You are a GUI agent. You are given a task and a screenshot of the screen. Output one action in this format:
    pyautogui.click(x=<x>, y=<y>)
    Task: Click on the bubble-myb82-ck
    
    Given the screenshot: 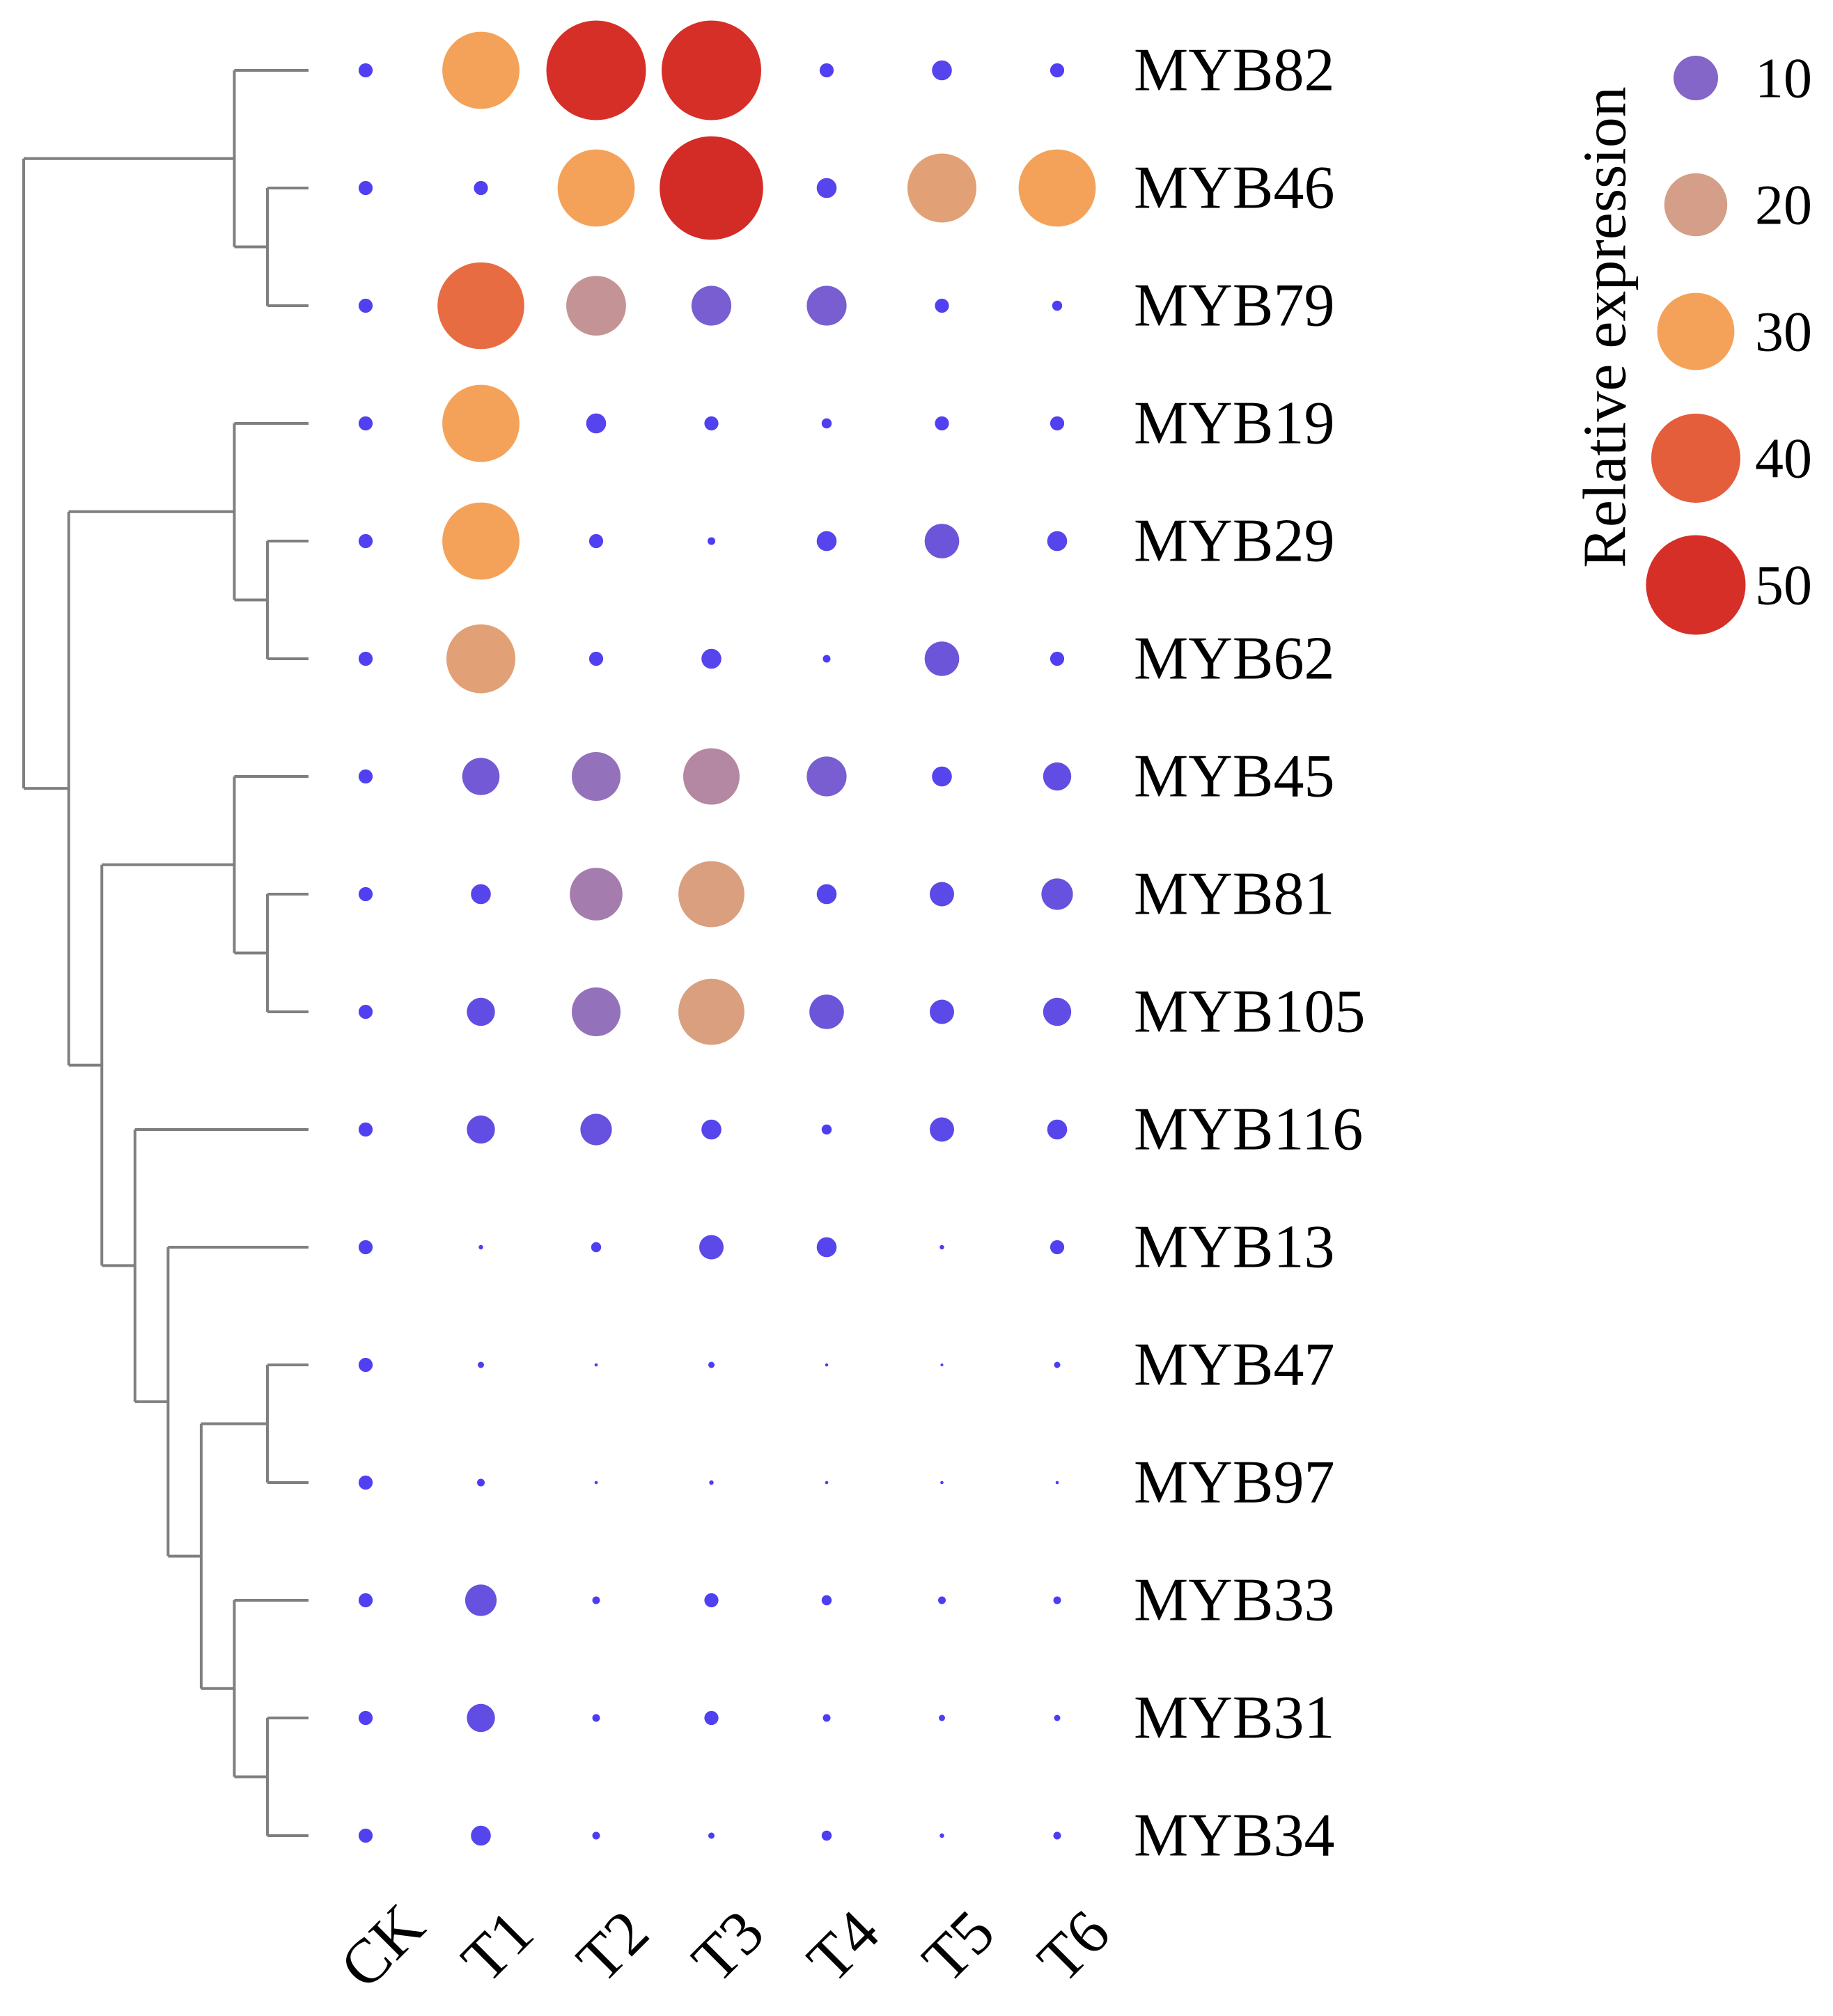 What is the action you would take?
    pyautogui.click(x=365, y=70)
    